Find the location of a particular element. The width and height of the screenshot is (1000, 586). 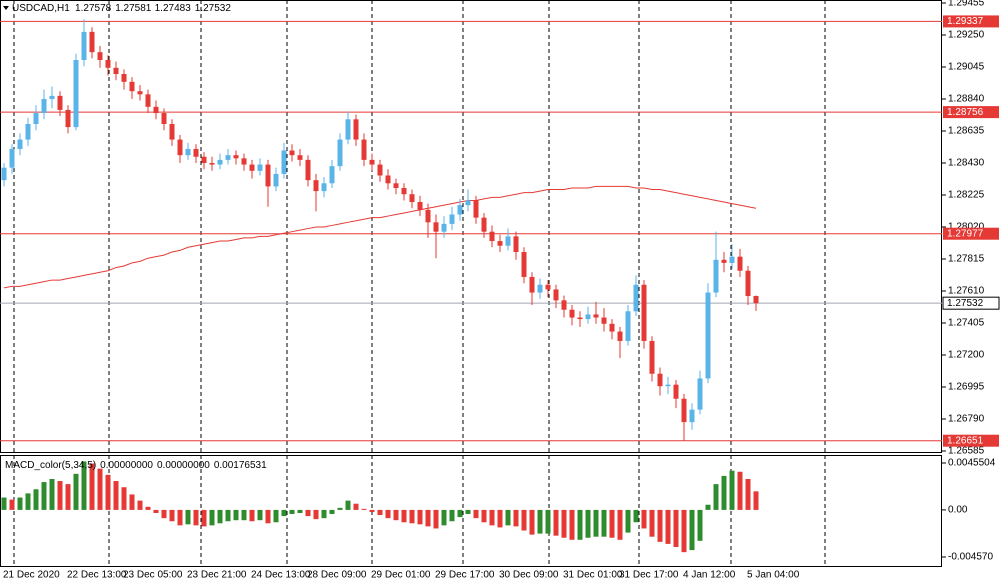

y-tick-label: 1.29045 is located at coordinates (966, 67).